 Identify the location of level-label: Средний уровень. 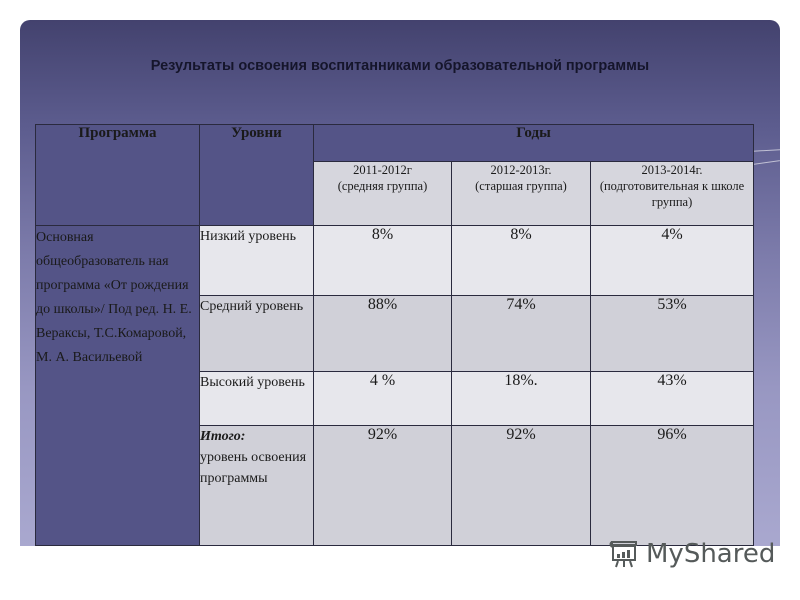
(256, 333).